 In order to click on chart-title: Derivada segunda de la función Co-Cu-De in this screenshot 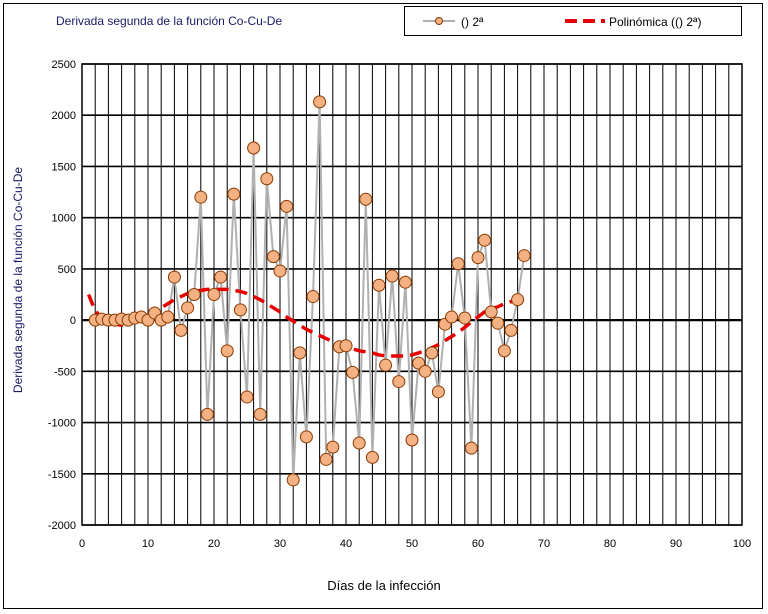, I will do `click(169, 21)`.